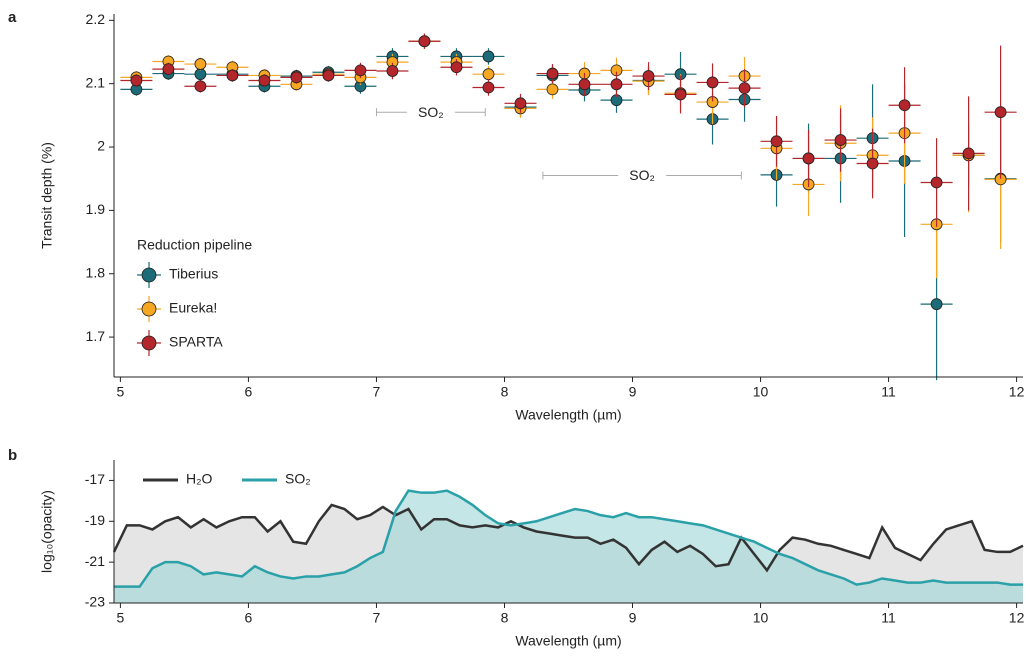  What do you see at coordinates (96, 82) in the screenshot?
I see `y-tick-label: 2.1` at bounding box center [96, 82].